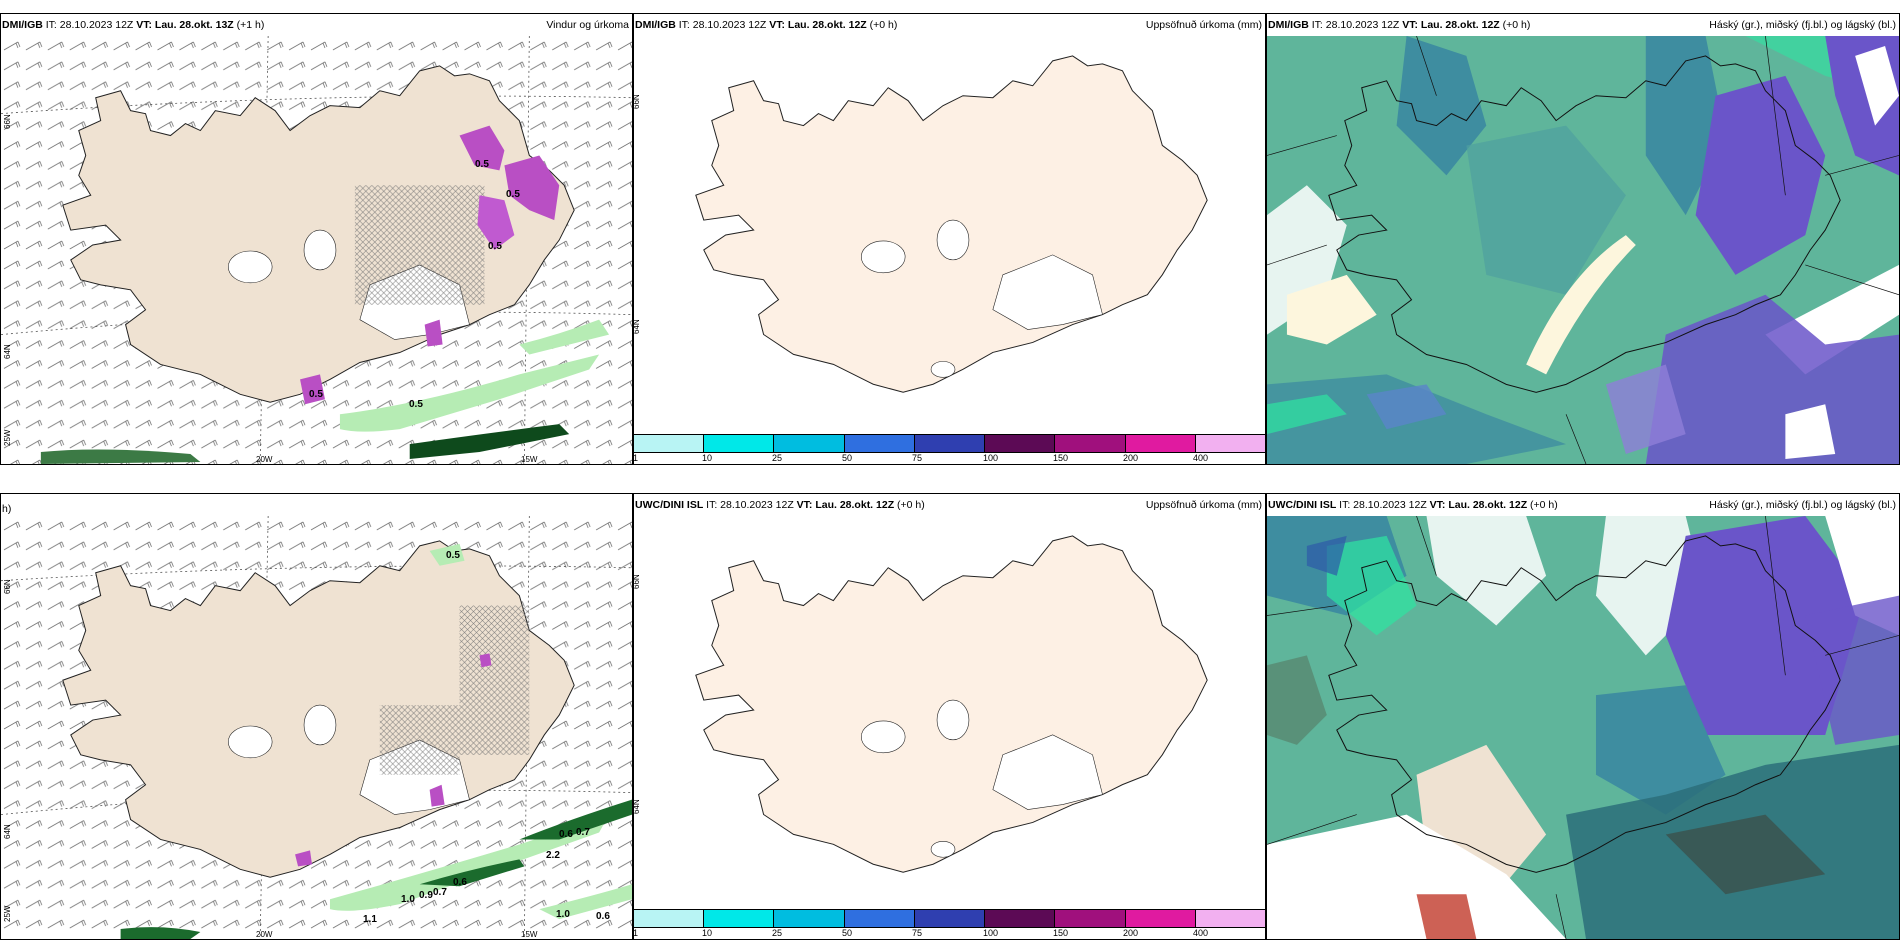 The height and width of the screenshot is (950, 1900). I want to click on colorbar-tick: 50, so click(847, 458).